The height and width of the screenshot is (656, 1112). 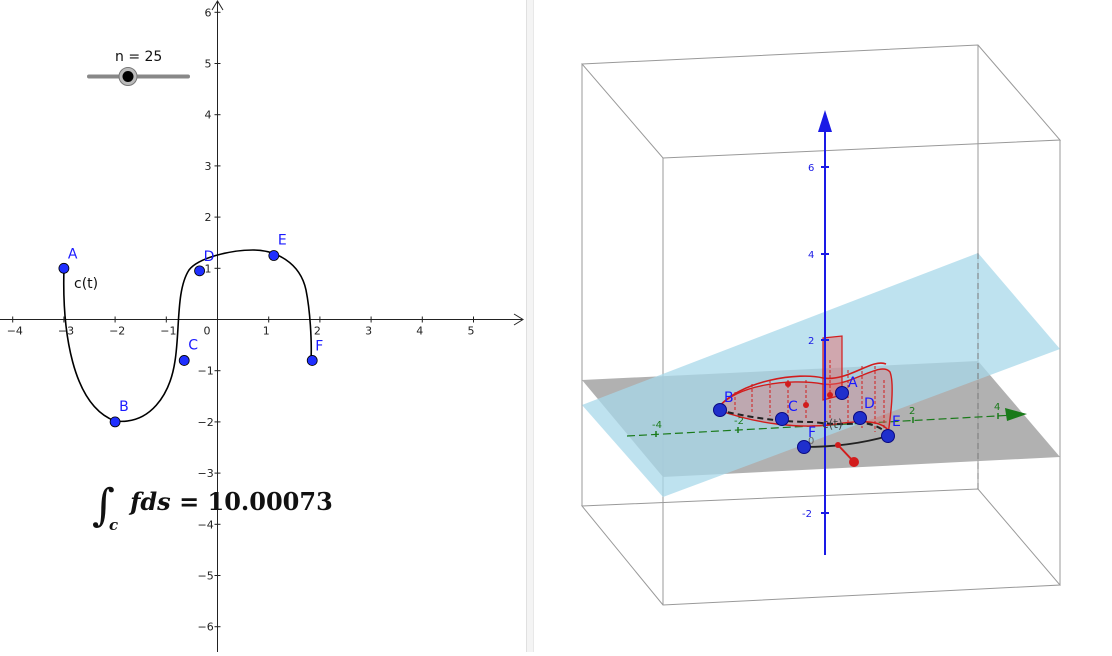 What do you see at coordinates (853, 383) in the screenshot?
I see `point3d-label: A` at bounding box center [853, 383].